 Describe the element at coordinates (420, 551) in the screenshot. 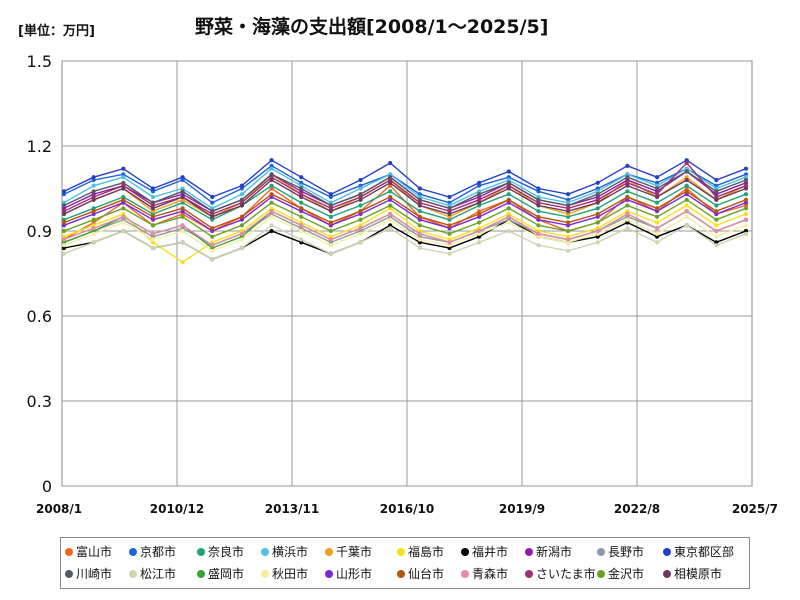

I see `legend-item: 福島市` at that location.